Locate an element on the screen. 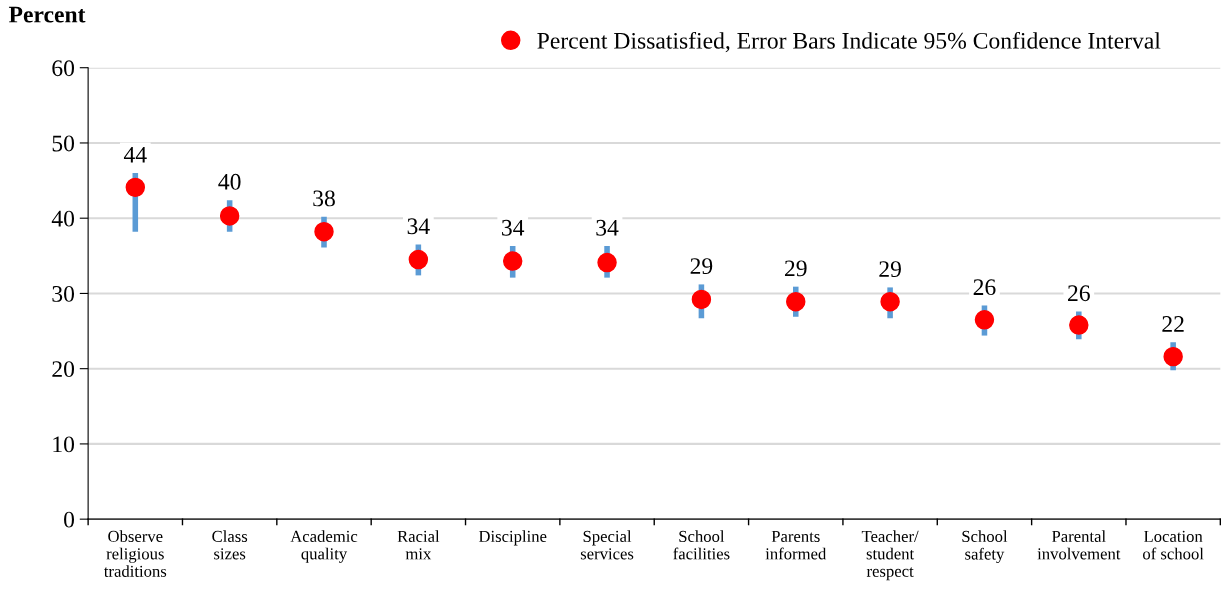 The width and height of the screenshot is (1224, 594). x-tick-label: Class sizes is located at coordinates (230, 545).